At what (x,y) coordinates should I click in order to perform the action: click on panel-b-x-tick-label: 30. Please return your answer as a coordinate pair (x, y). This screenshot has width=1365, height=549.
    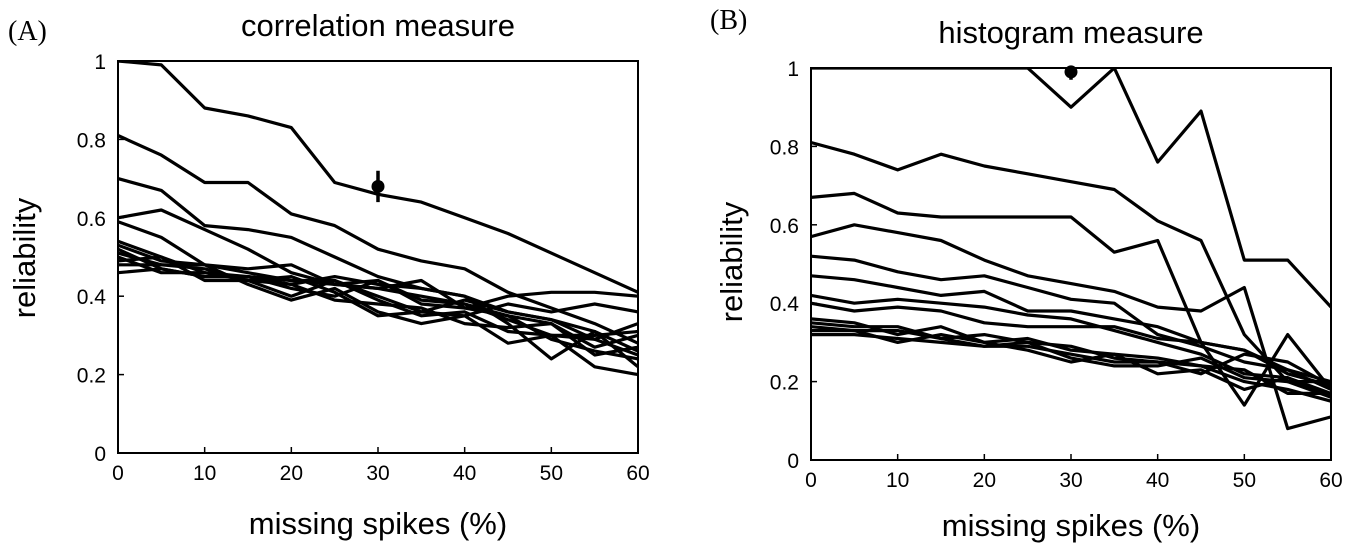
    Looking at the image, I should click on (1070, 480).